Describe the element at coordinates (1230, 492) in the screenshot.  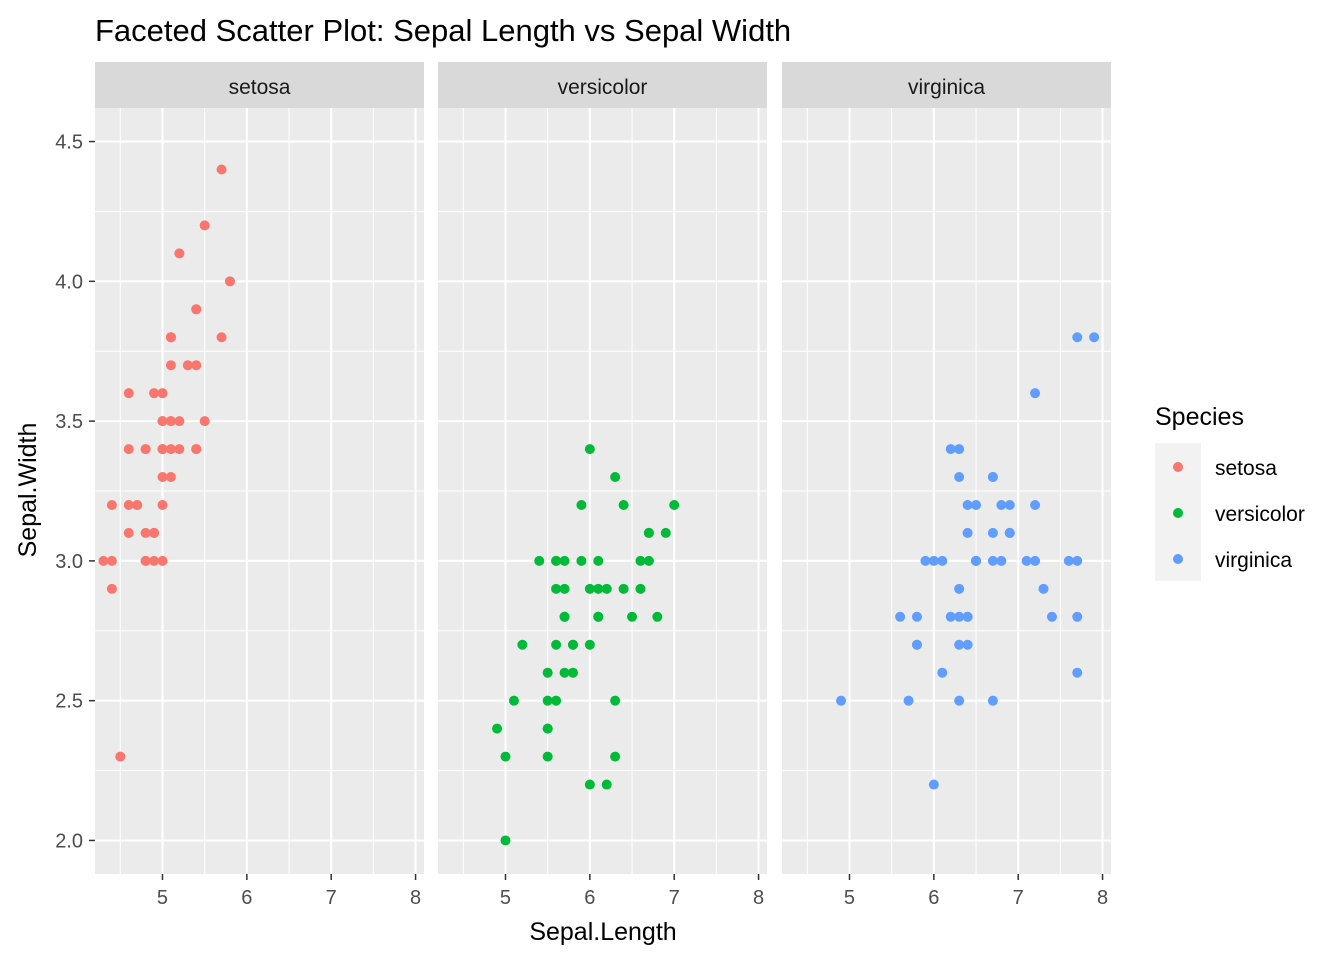
I see `legend: Species setosa versicolor virginica` at that location.